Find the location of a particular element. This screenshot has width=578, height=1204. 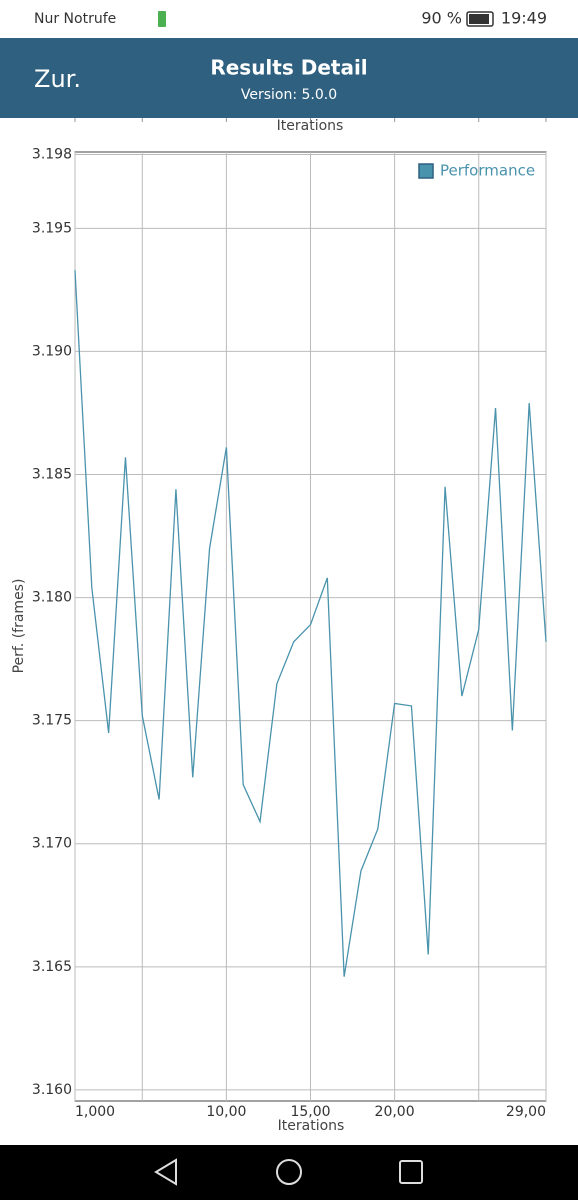

top-axis-title: Iterations is located at coordinates (310, 126).